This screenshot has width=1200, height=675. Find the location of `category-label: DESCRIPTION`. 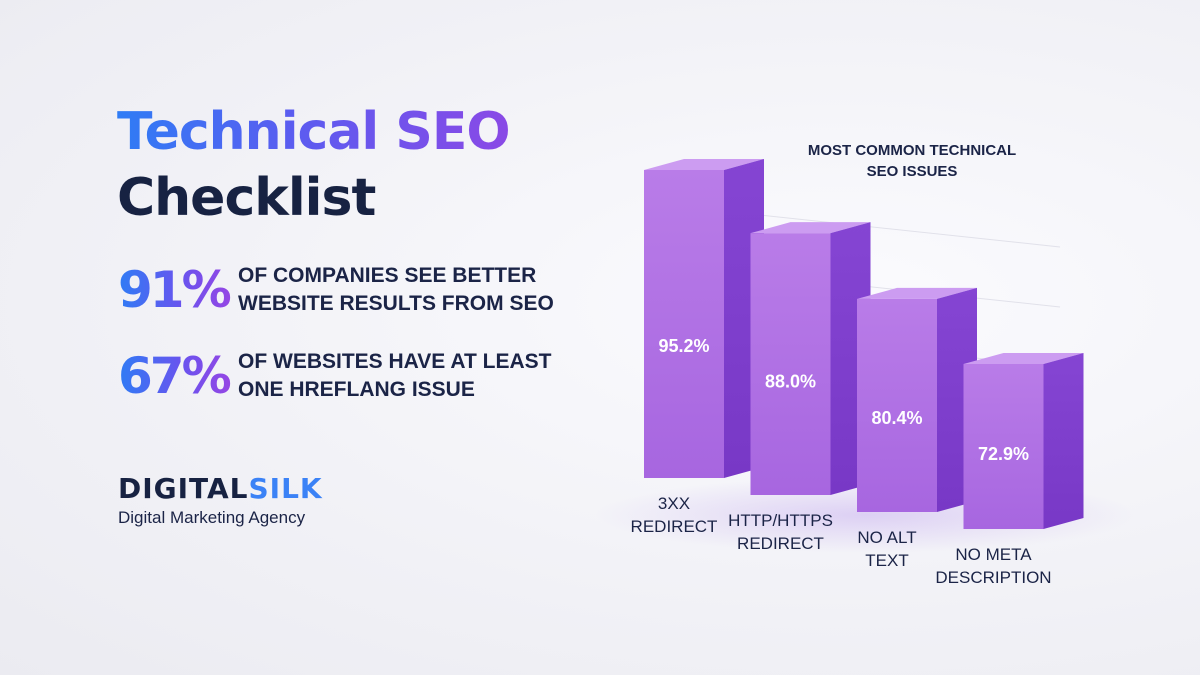

category-label: DESCRIPTION is located at coordinates (993, 577).